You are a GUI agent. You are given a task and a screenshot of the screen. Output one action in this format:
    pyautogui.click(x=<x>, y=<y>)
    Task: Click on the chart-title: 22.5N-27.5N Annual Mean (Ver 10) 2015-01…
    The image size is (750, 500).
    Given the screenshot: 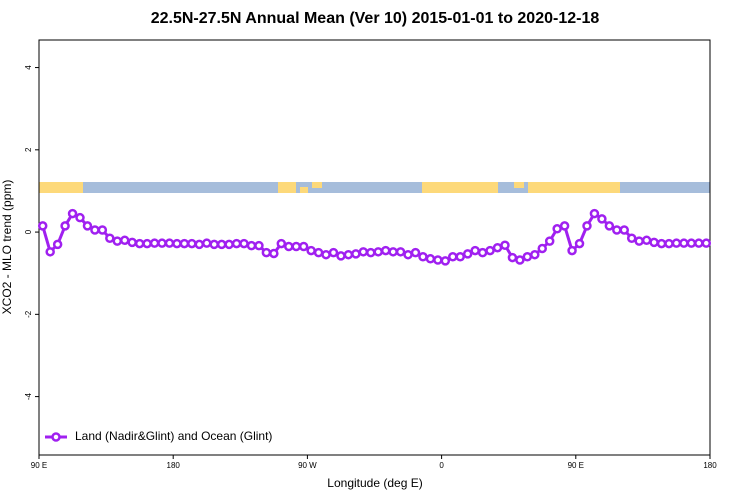 What is the action you would take?
    pyautogui.click(x=375, y=18)
    